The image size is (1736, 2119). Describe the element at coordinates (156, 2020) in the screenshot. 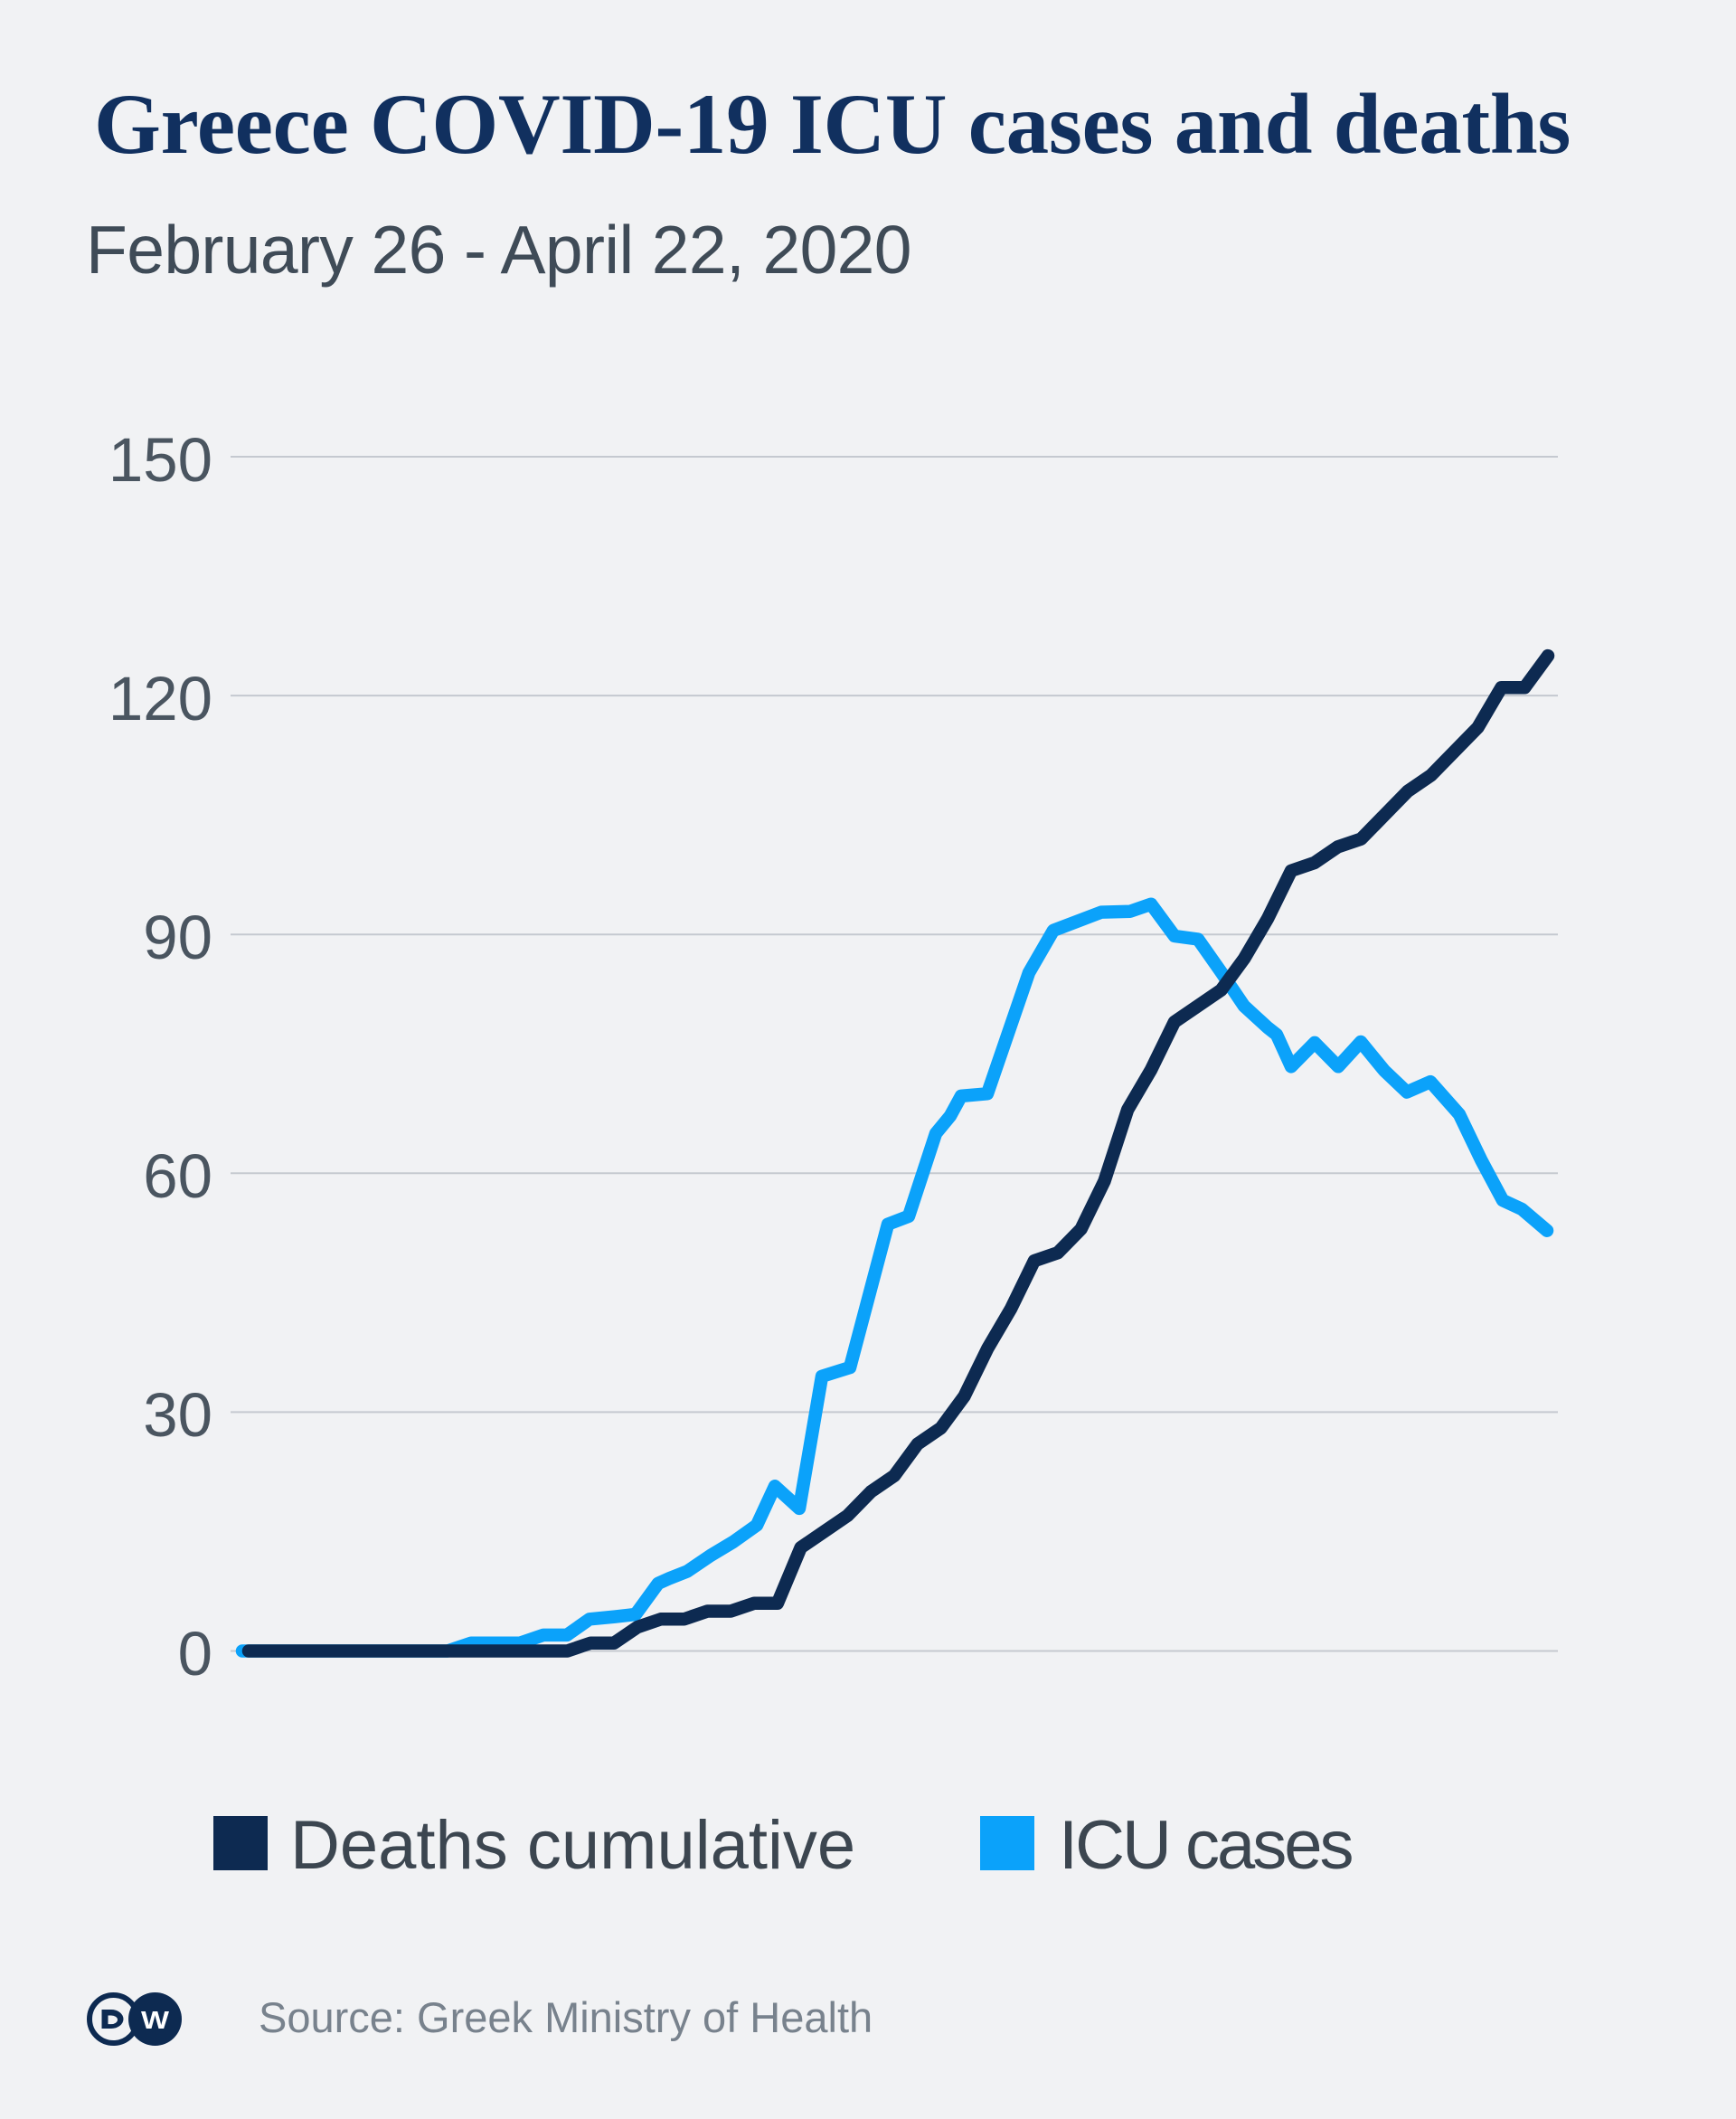

I see `svg-text: W` at that location.